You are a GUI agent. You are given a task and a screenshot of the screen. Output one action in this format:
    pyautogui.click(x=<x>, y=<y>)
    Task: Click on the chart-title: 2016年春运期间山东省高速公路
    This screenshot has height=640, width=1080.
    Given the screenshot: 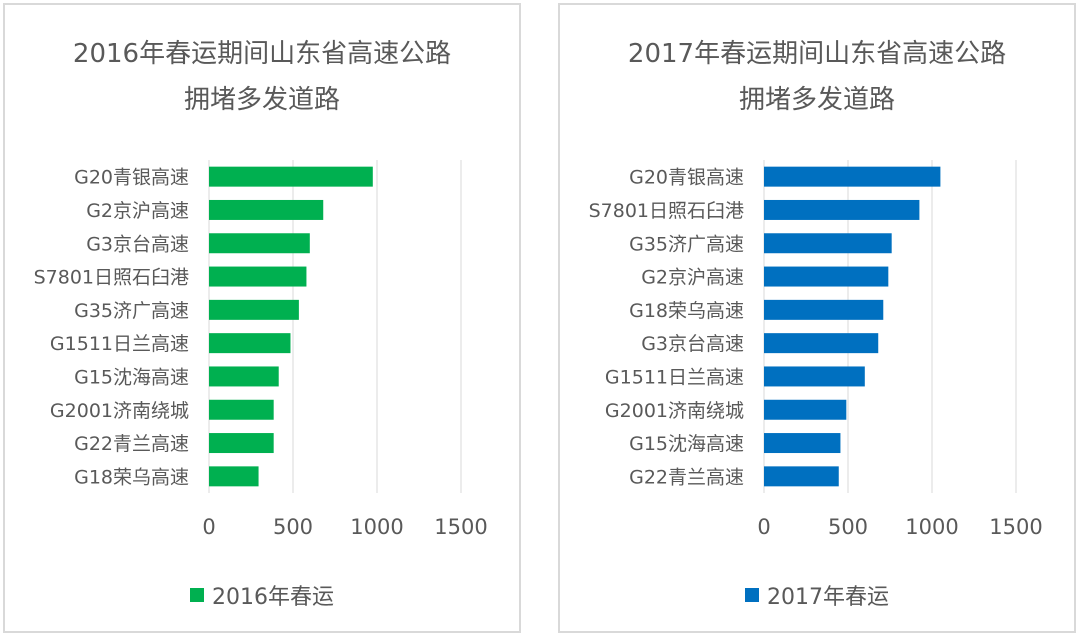 What is the action you would take?
    pyautogui.click(x=262, y=54)
    